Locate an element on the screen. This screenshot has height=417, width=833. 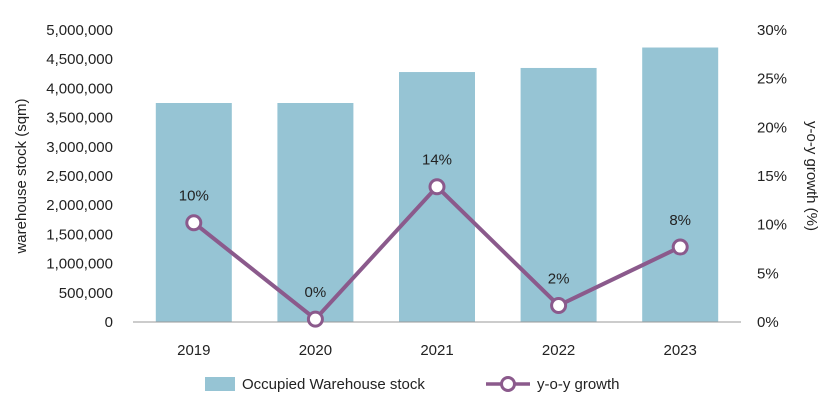
x-tick-label: 2020 is located at coordinates (315, 350).